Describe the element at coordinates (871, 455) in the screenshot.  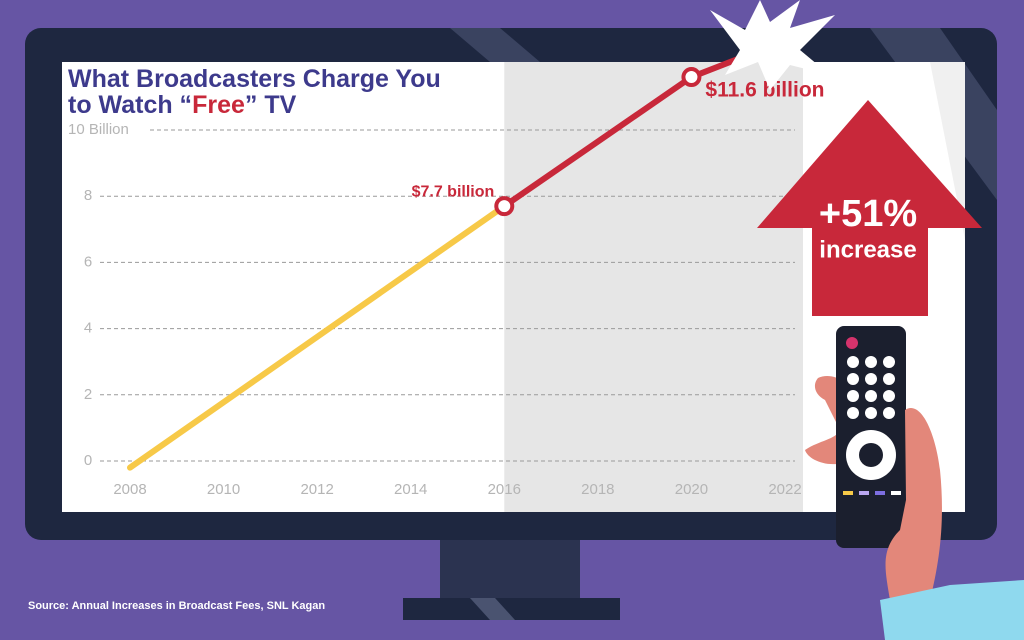
I see `remote-dpad-center` at that location.